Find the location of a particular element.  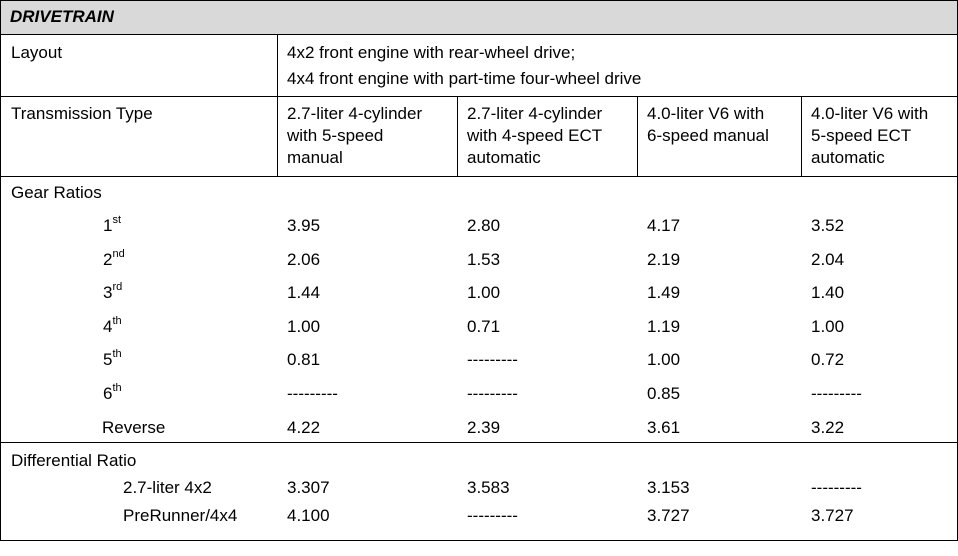

gear-ratio-cell: 1.53 is located at coordinates (484, 259).